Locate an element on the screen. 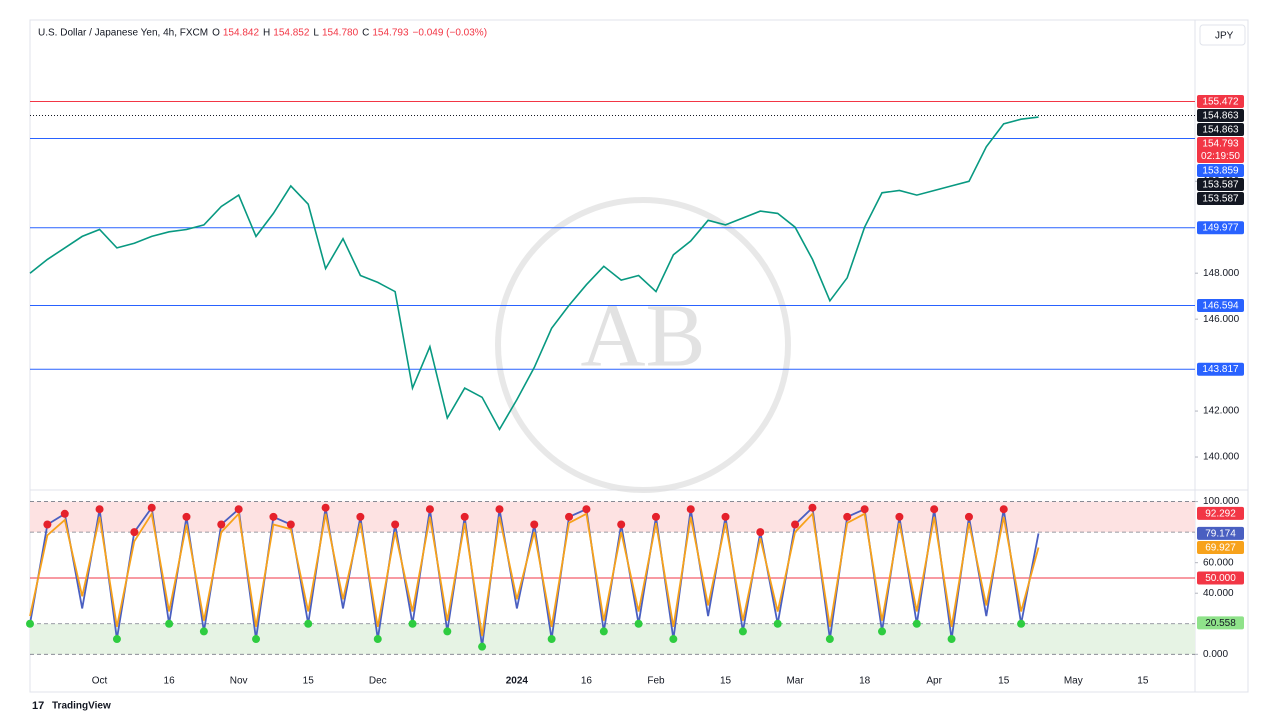 The height and width of the screenshot is (720, 1280). countdown: 02:19:50 is located at coordinates (1220, 156).